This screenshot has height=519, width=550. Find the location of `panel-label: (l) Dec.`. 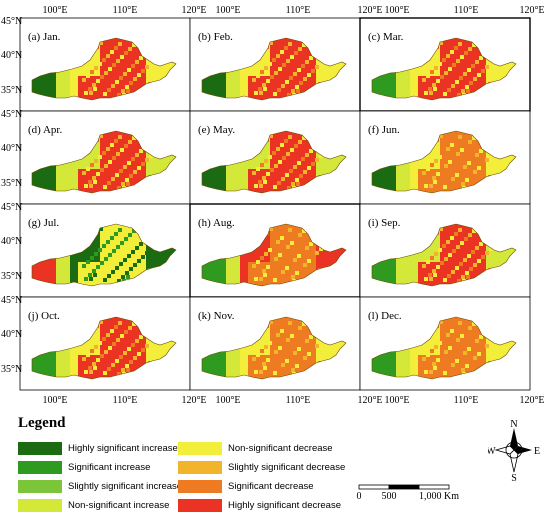

panel-label: (l) Dec. is located at coordinates (385, 316).